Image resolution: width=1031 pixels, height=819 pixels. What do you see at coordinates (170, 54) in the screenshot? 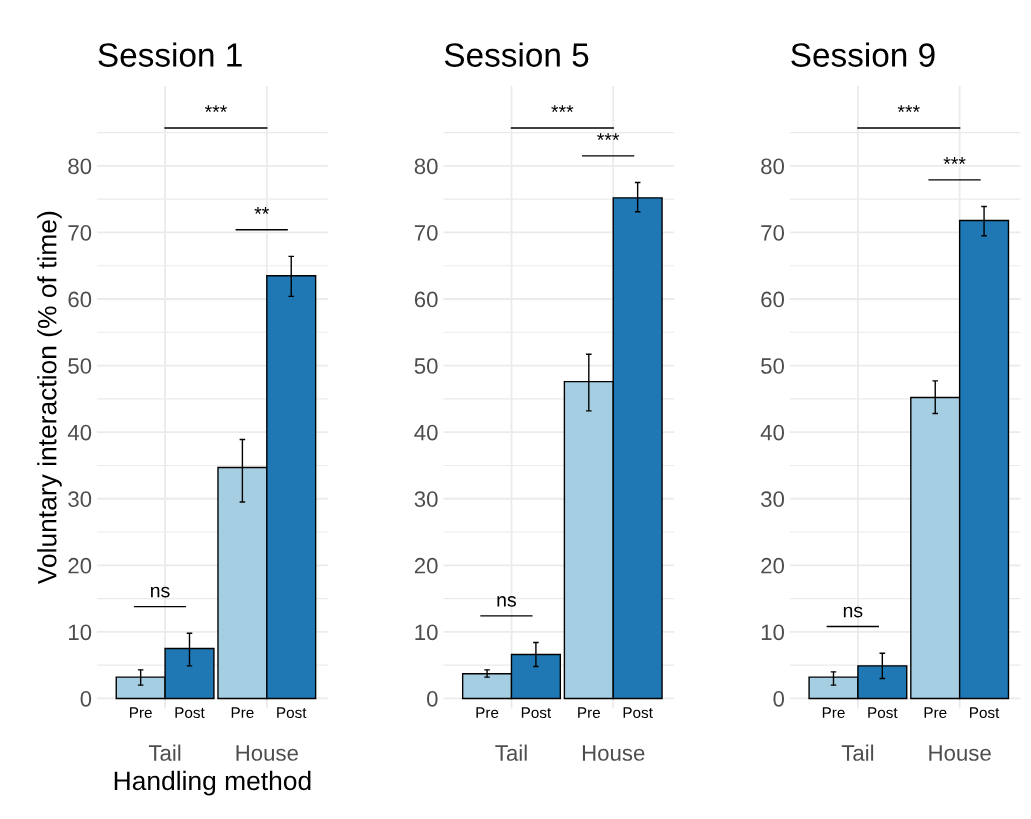
I see `chart-title: Session 1` at bounding box center [170, 54].